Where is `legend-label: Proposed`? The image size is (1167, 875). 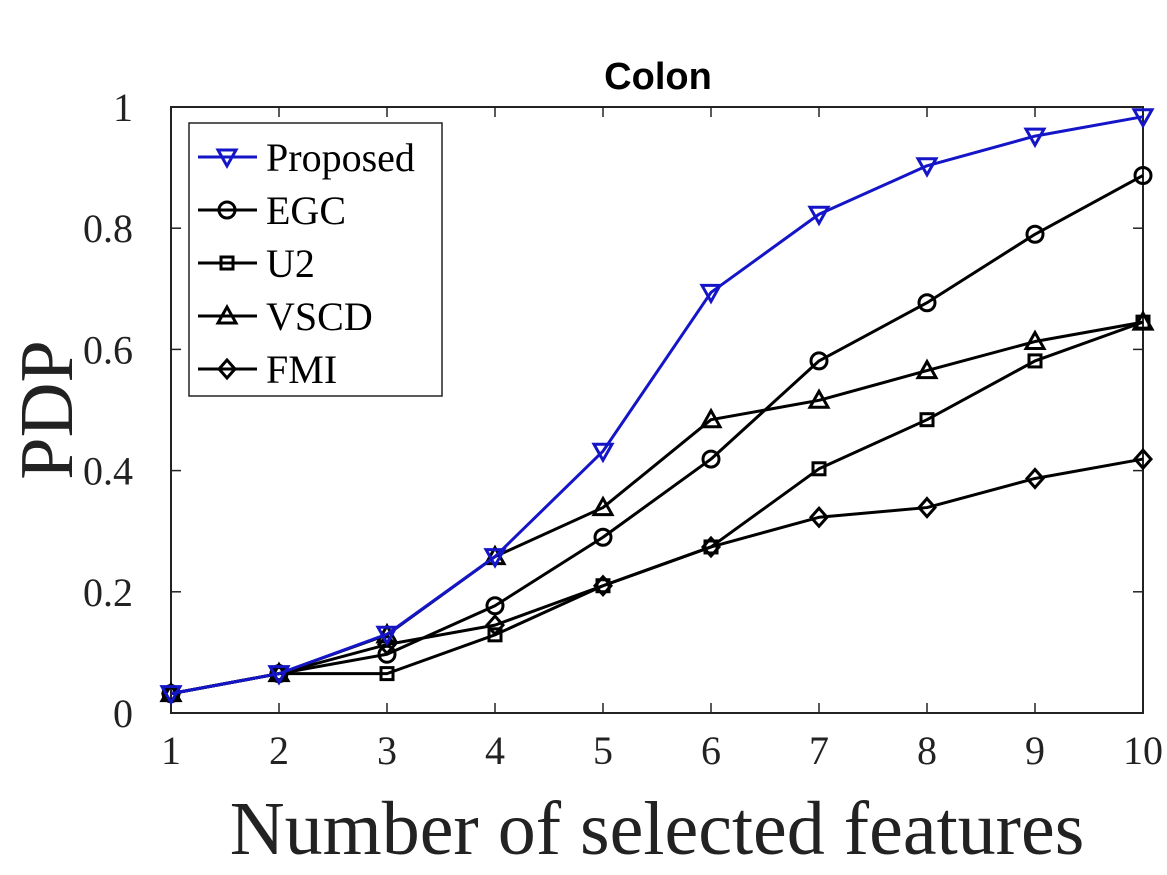 legend-label: Proposed is located at coordinates (340, 157).